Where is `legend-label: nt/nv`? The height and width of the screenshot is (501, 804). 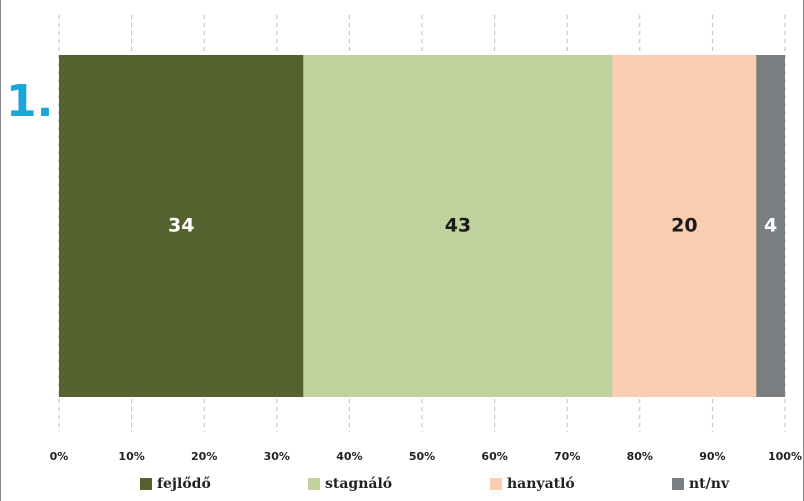
legend-label: nt/nv is located at coordinates (709, 484).